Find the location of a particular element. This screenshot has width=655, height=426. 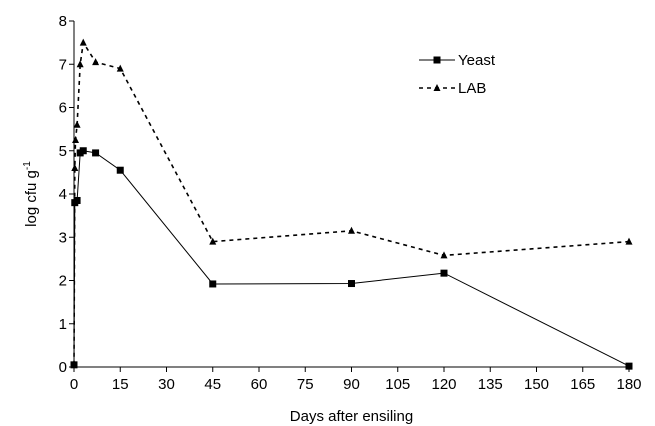

y-tick-label: 1 is located at coordinates (63, 324).